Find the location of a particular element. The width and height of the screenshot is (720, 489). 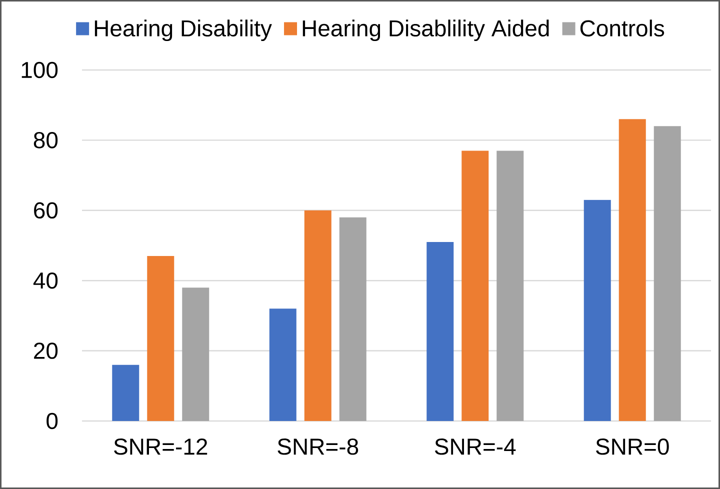

y-tick-label: 40 is located at coordinates (45, 280).